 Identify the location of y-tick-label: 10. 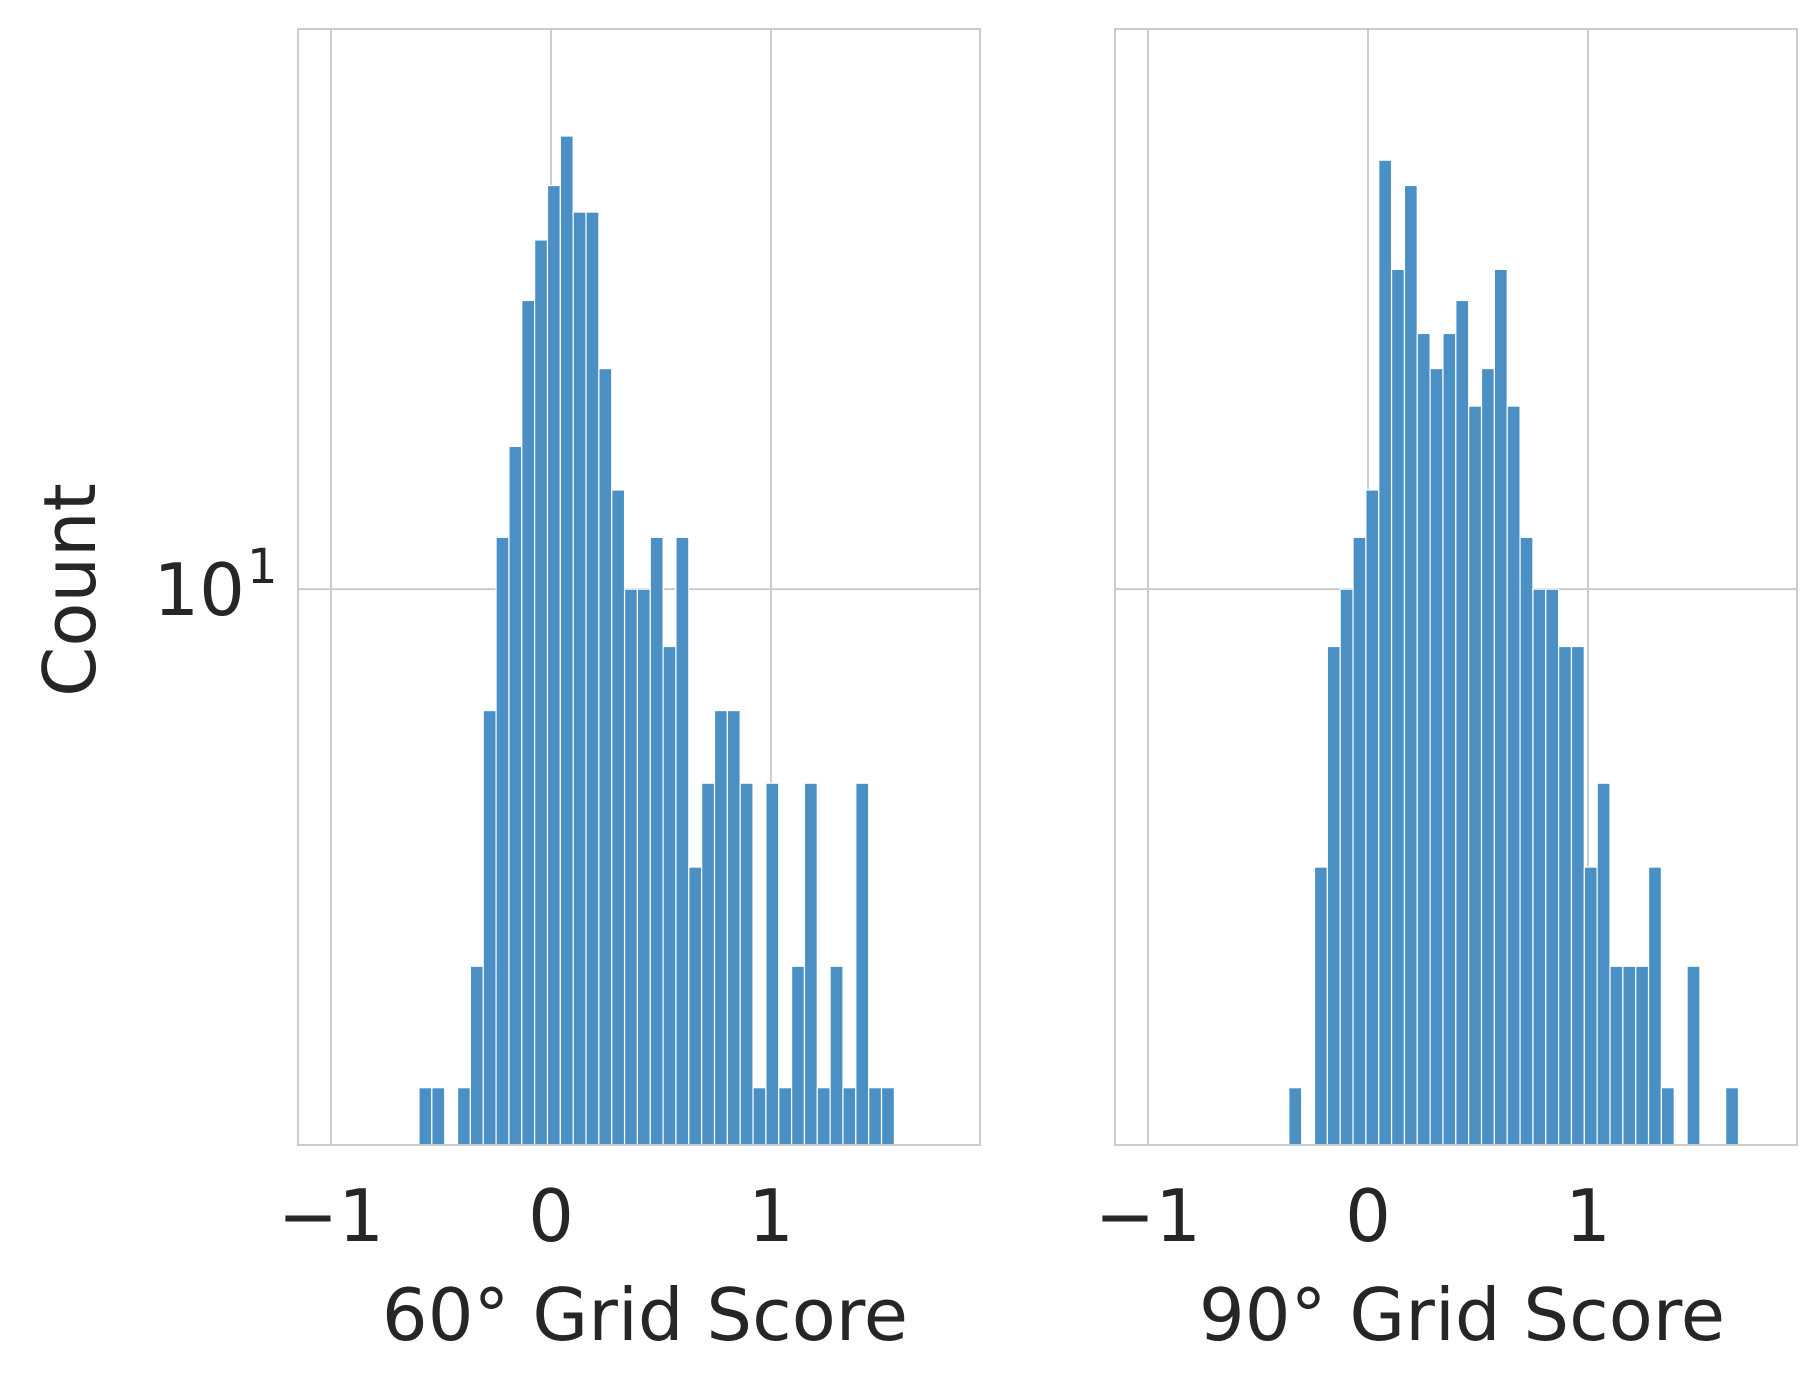
(199, 590).